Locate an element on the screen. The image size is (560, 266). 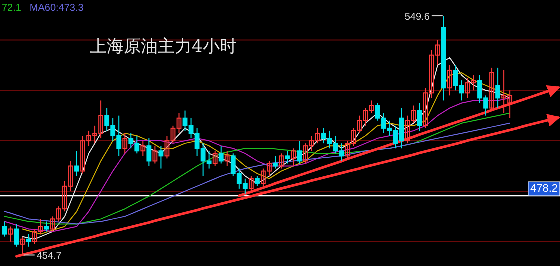
text: 上海原油主力4小时 is located at coordinates (163, 47).